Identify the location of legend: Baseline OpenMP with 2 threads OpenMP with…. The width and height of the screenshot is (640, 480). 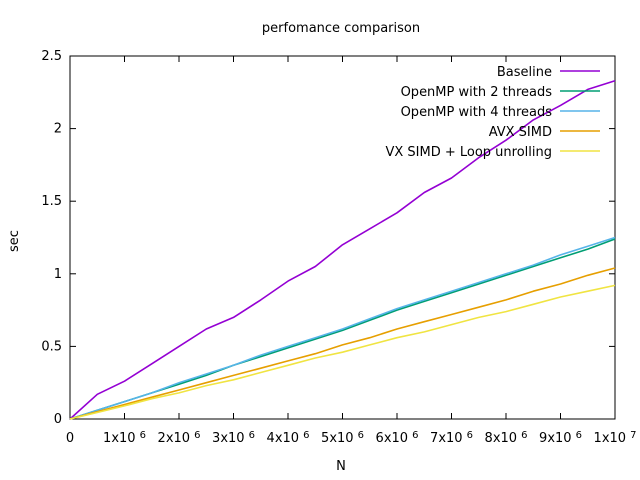
(492, 112).